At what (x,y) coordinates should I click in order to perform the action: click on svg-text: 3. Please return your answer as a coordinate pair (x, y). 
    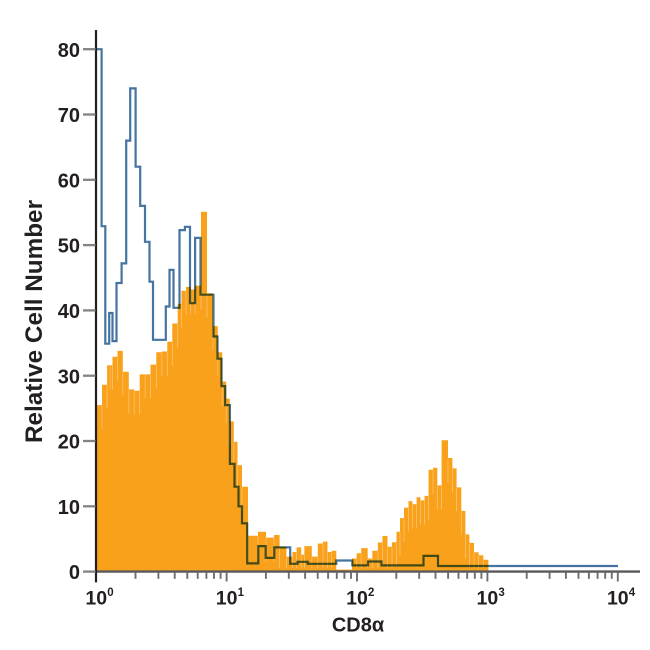
    Looking at the image, I should click on (501, 593).